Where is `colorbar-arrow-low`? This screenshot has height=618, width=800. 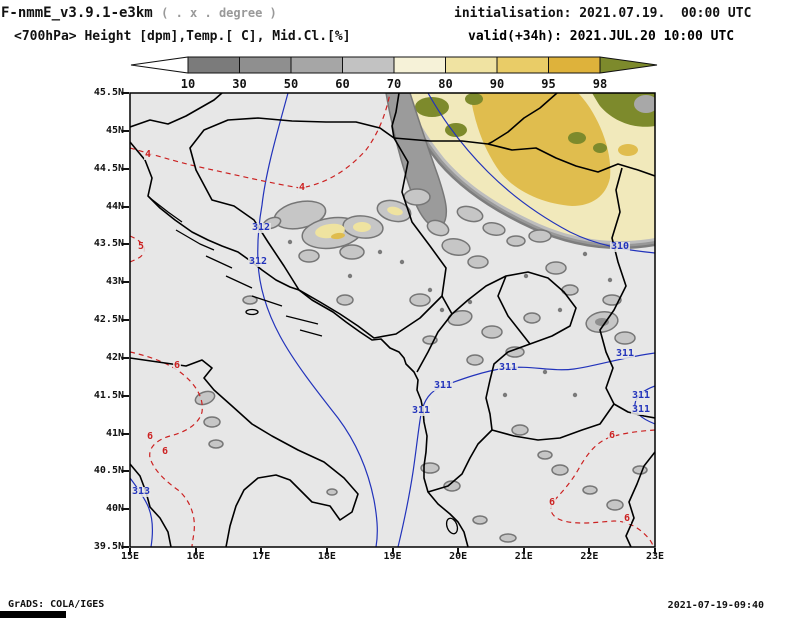 colorbar-arrow-low is located at coordinates (159, 65).